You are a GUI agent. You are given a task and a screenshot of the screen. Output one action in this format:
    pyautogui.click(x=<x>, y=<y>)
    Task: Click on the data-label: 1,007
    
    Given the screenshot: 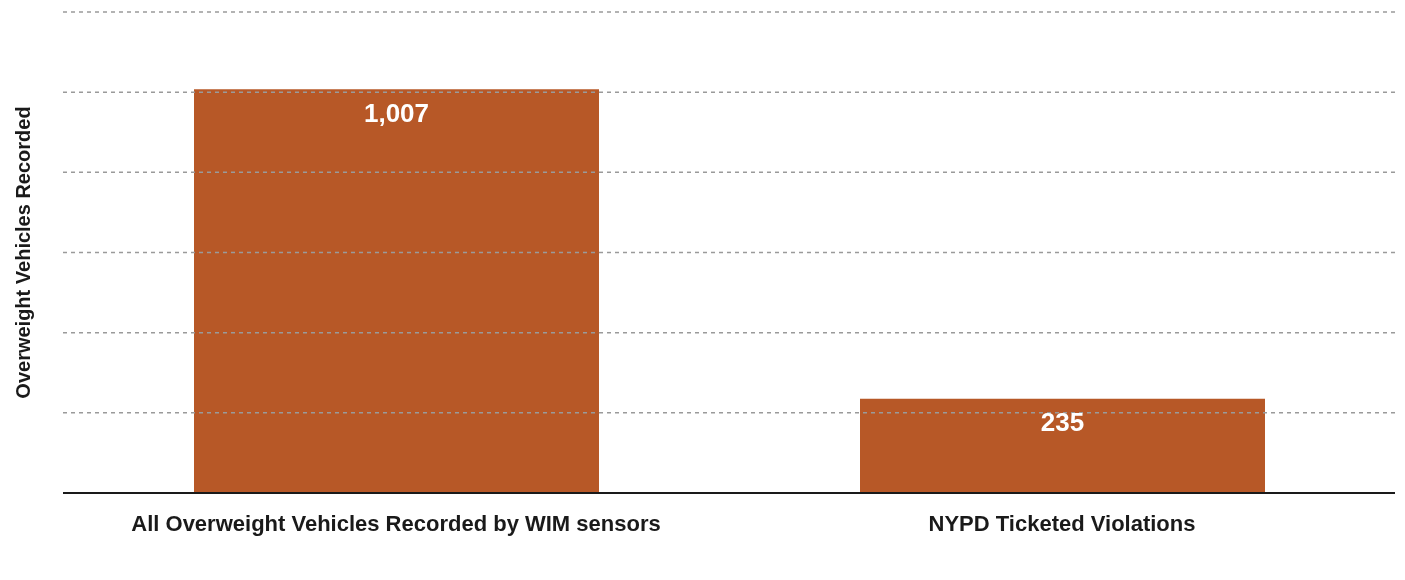 What is the action you would take?
    pyautogui.click(x=396, y=112)
    